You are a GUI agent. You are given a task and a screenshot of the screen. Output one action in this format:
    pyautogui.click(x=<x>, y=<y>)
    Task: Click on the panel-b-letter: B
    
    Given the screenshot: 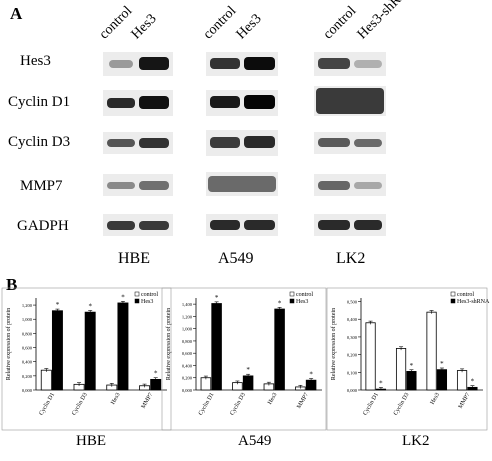 What is the action you would take?
    pyautogui.click(x=12, y=284)
    